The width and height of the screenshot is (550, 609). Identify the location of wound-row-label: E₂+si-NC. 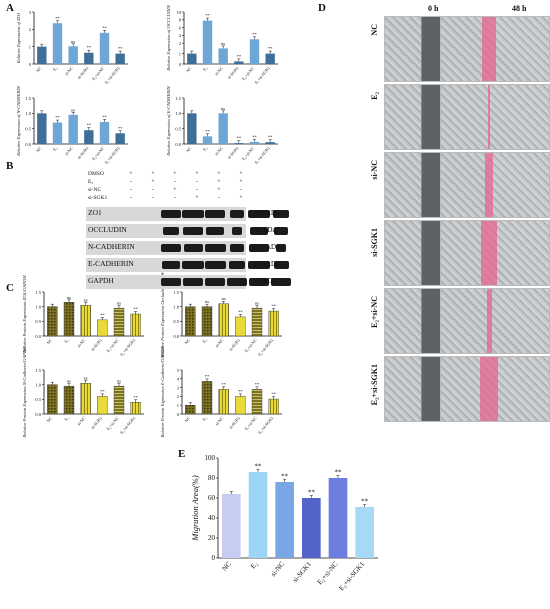
(374, 312).